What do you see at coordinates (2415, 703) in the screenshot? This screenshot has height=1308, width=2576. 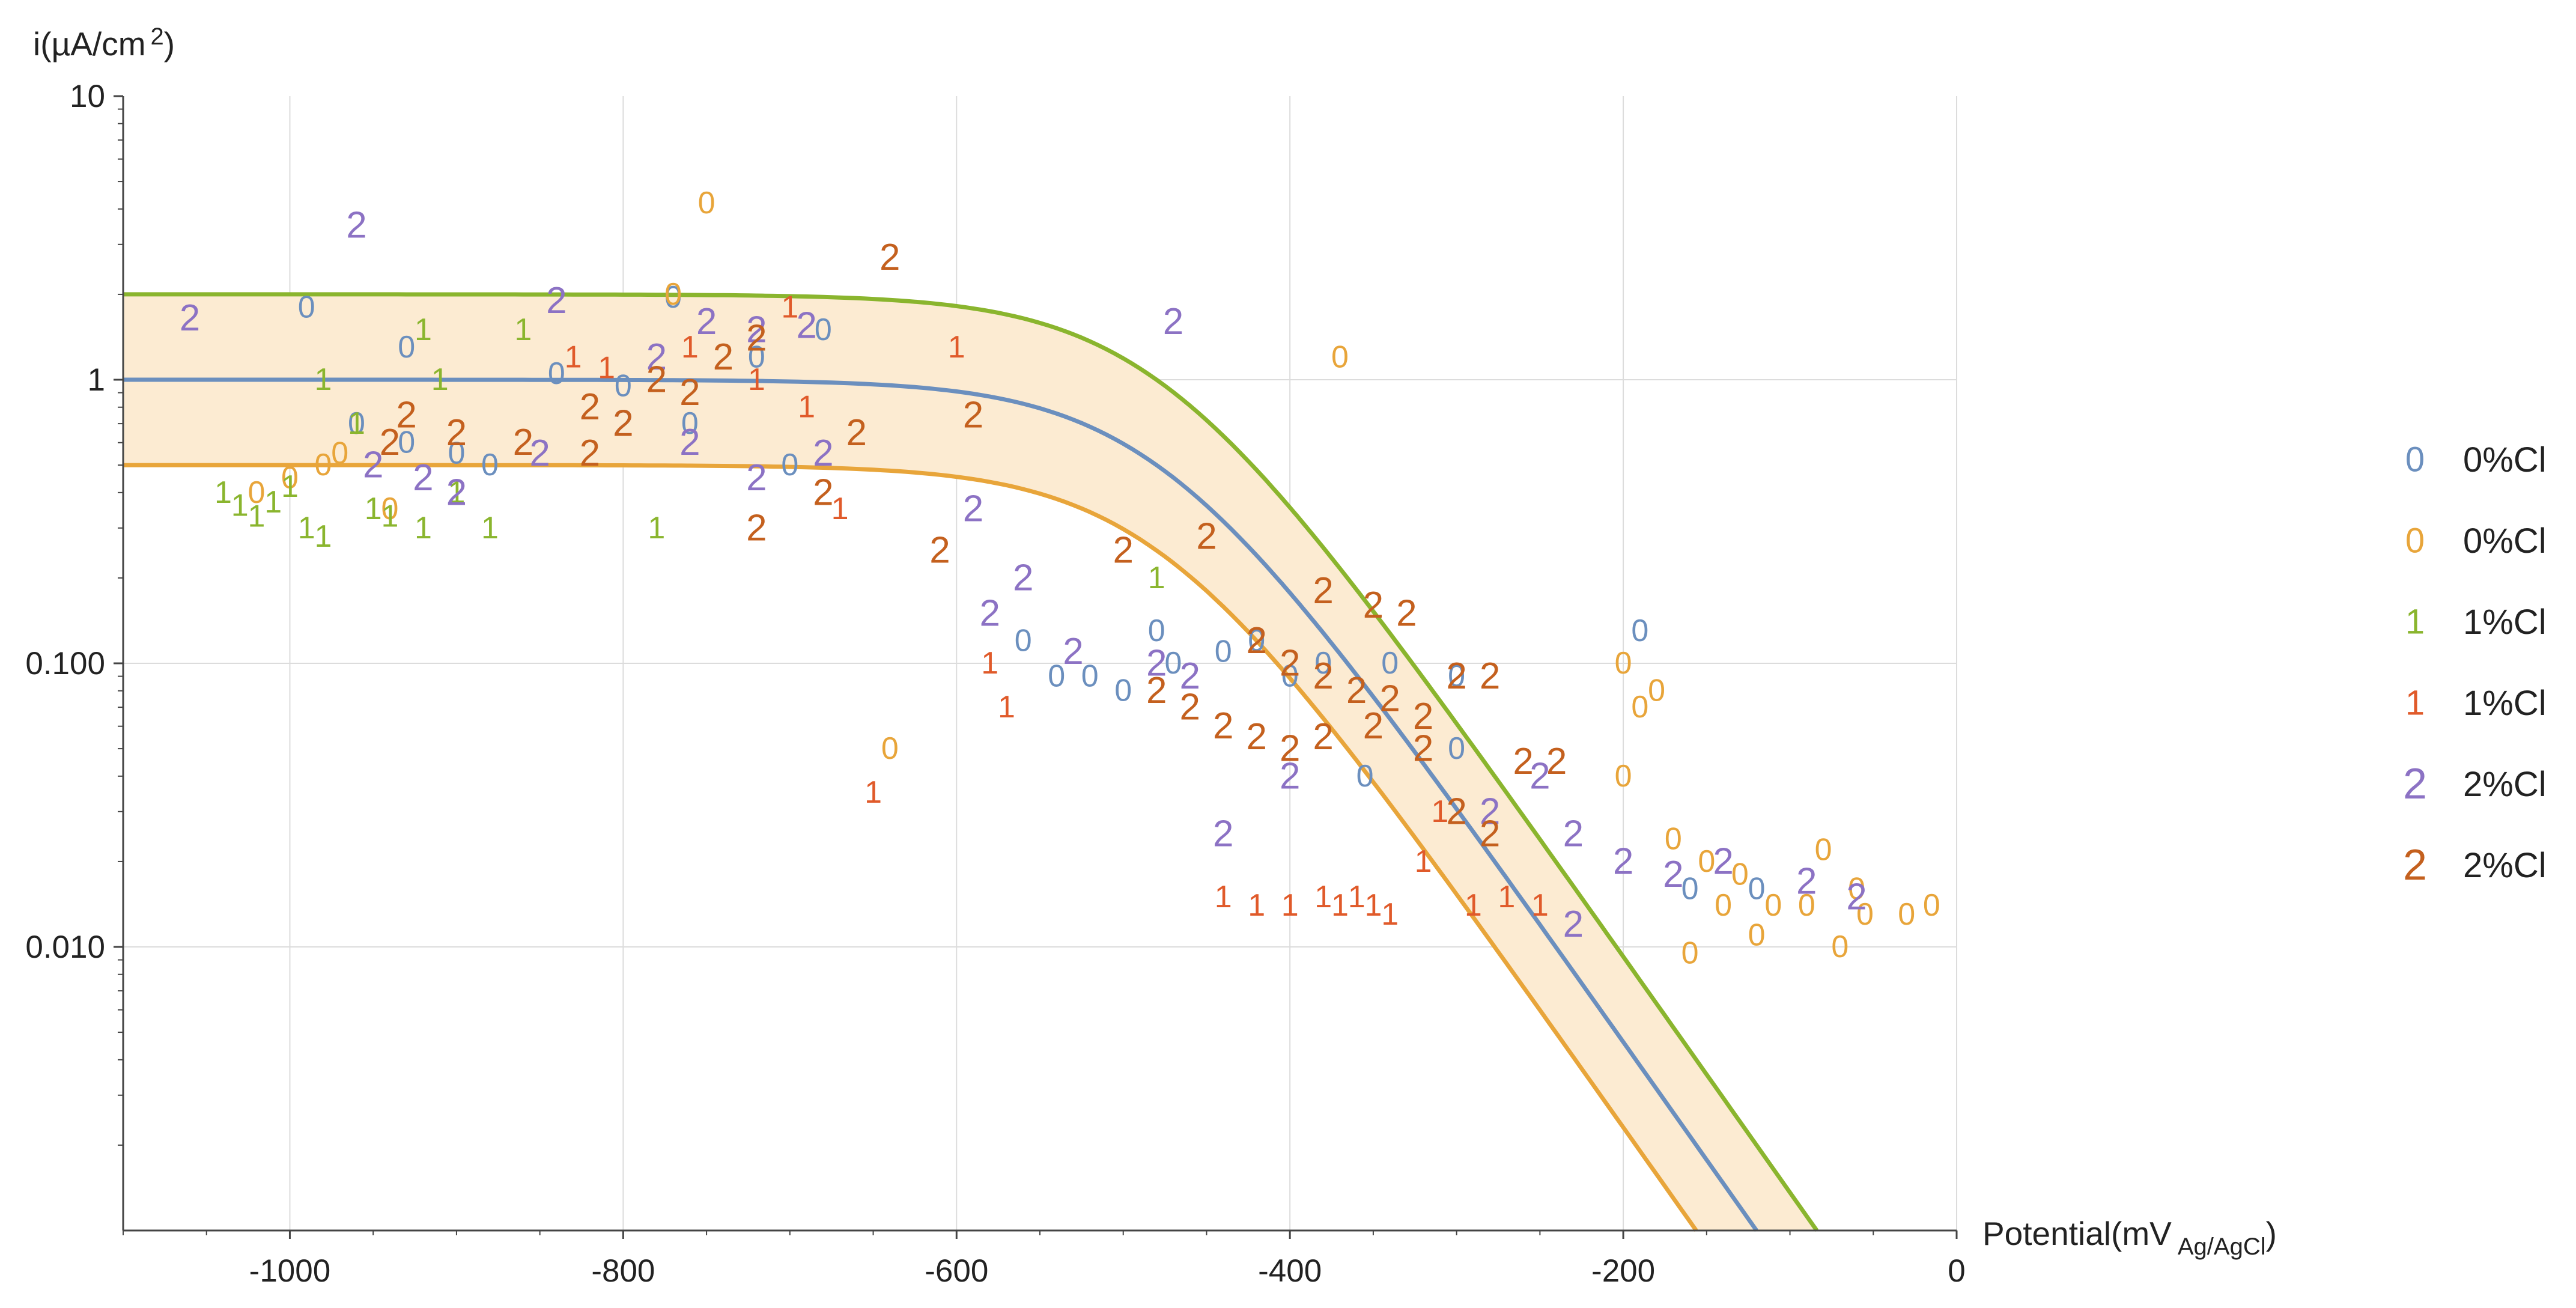 I see `legend-marker: 1` at bounding box center [2415, 703].